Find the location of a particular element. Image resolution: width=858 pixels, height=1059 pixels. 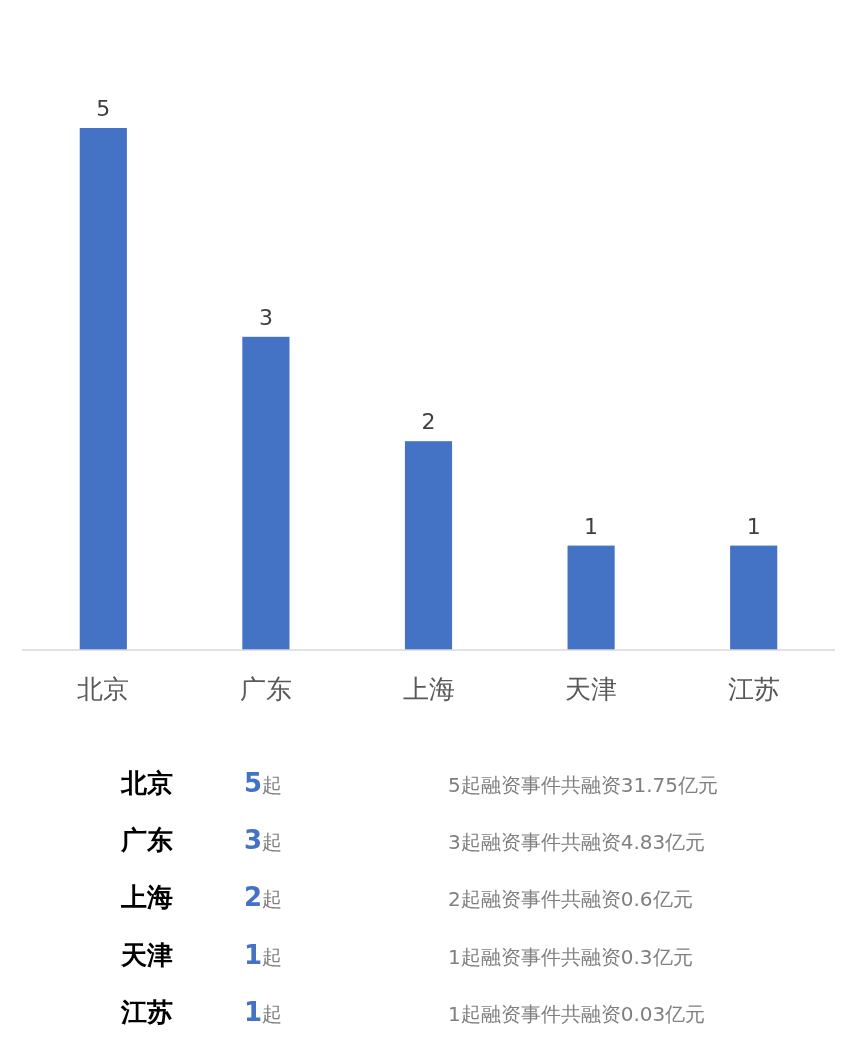

text: 5起融资事件共融资31.75亿元 is located at coordinates (583, 785).